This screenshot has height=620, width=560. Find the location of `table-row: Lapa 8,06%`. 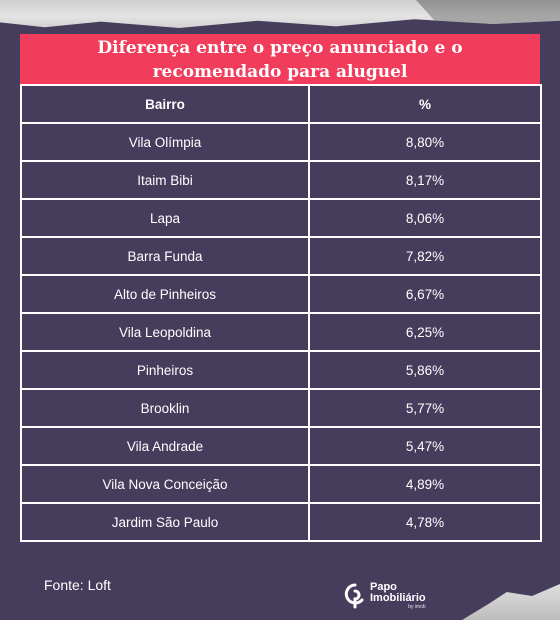

table-row: Lapa 8,06% is located at coordinates (281, 218).